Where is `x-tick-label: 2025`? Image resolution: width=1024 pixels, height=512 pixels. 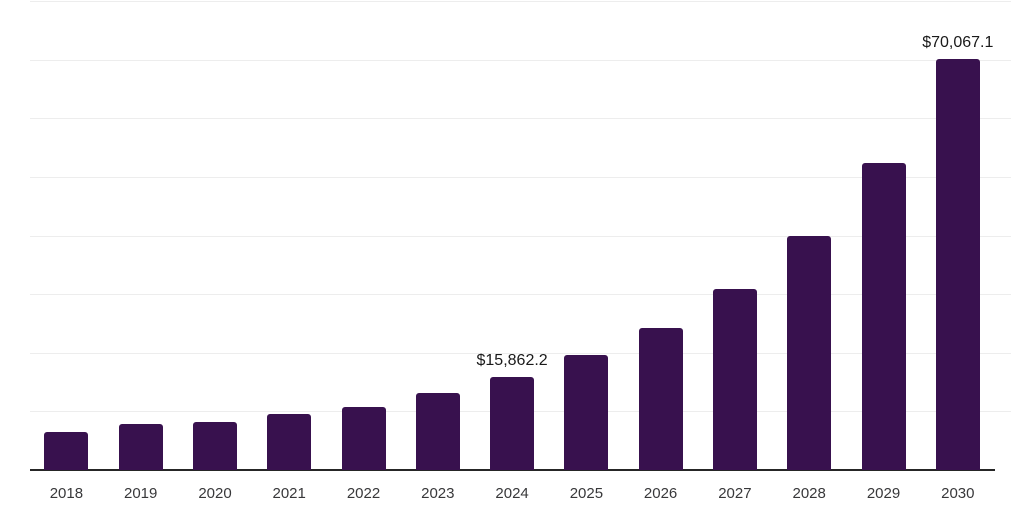
x-tick-label: 2025 is located at coordinates (586, 493).